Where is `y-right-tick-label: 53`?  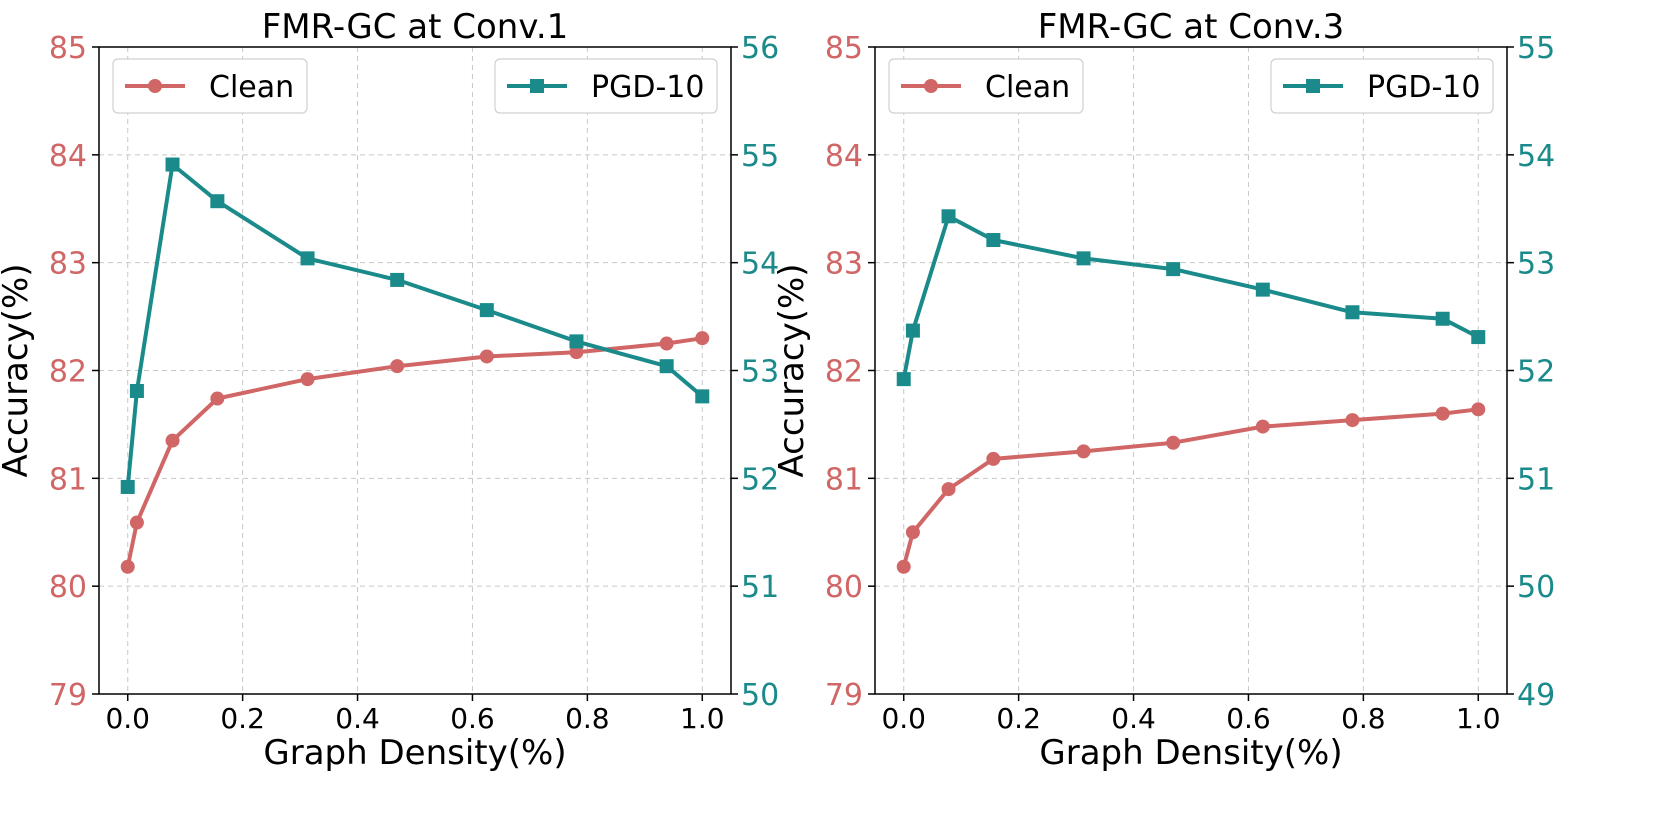
y-right-tick-label: 53 is located at coordinates (760, 372).